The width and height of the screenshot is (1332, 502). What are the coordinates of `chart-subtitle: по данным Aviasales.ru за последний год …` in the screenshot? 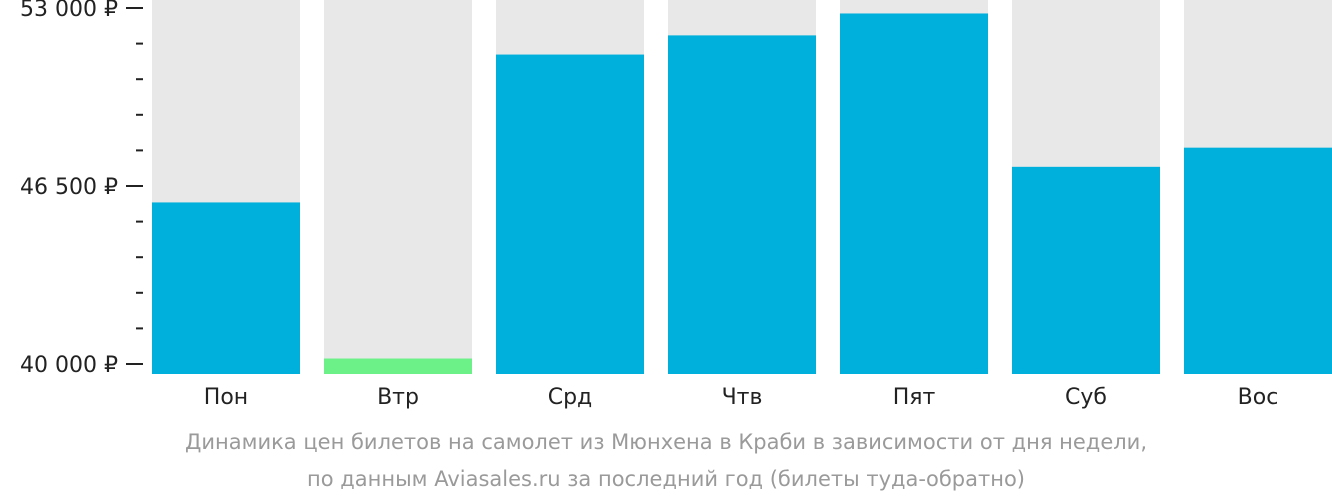 It's located at (666, 479).